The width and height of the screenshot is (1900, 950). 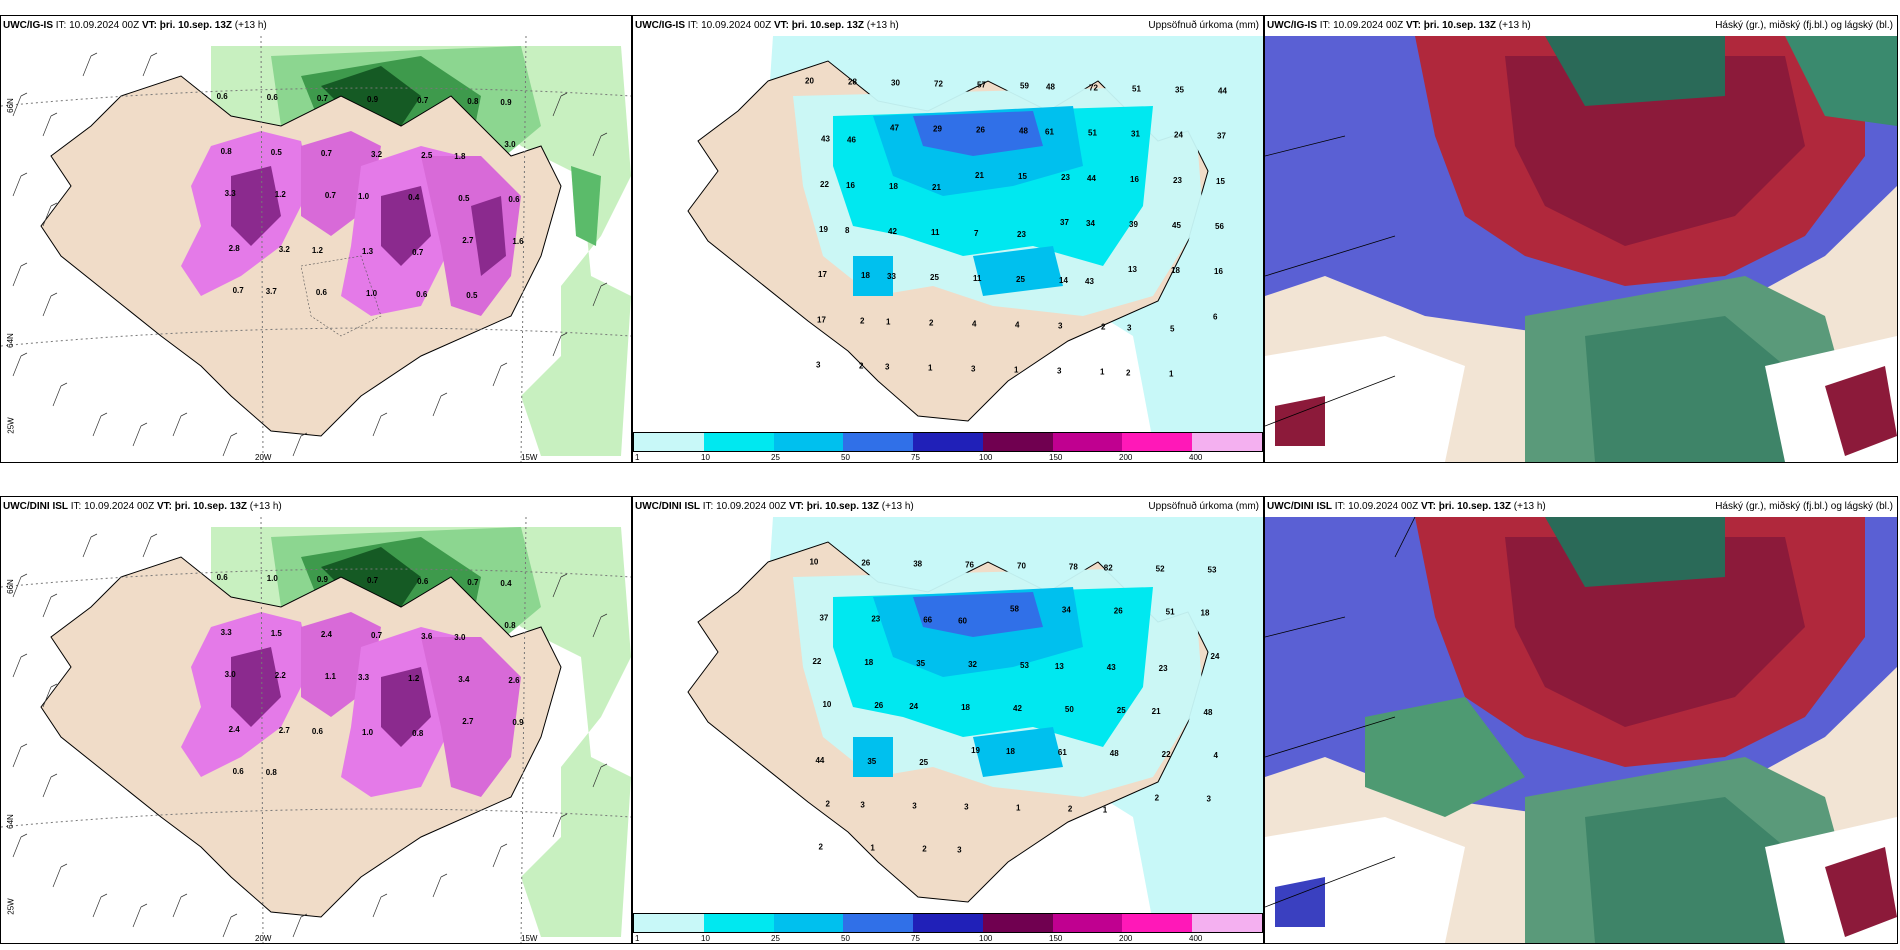 I want to click on map-value-label: 2.4, so click(x=327, y=634).